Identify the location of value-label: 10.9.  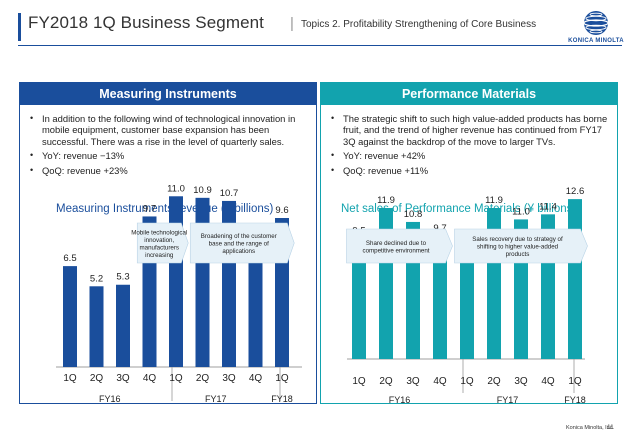
(202, 190).